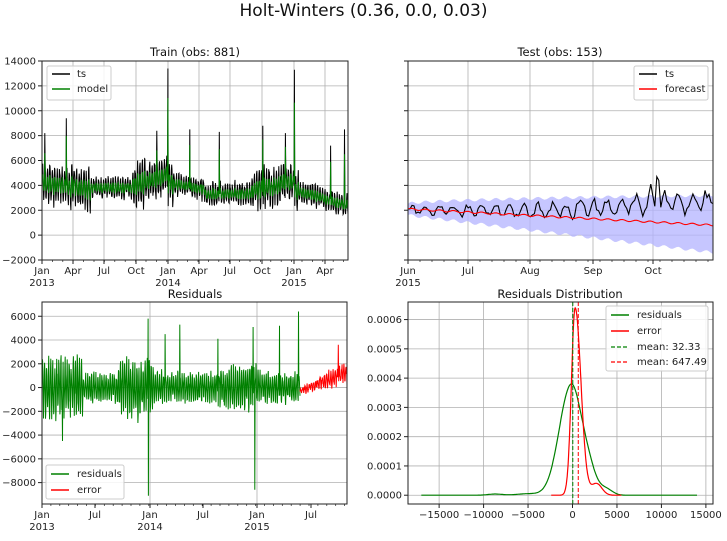  I want to click on y-tick-label: 8000, so click(23, 136).